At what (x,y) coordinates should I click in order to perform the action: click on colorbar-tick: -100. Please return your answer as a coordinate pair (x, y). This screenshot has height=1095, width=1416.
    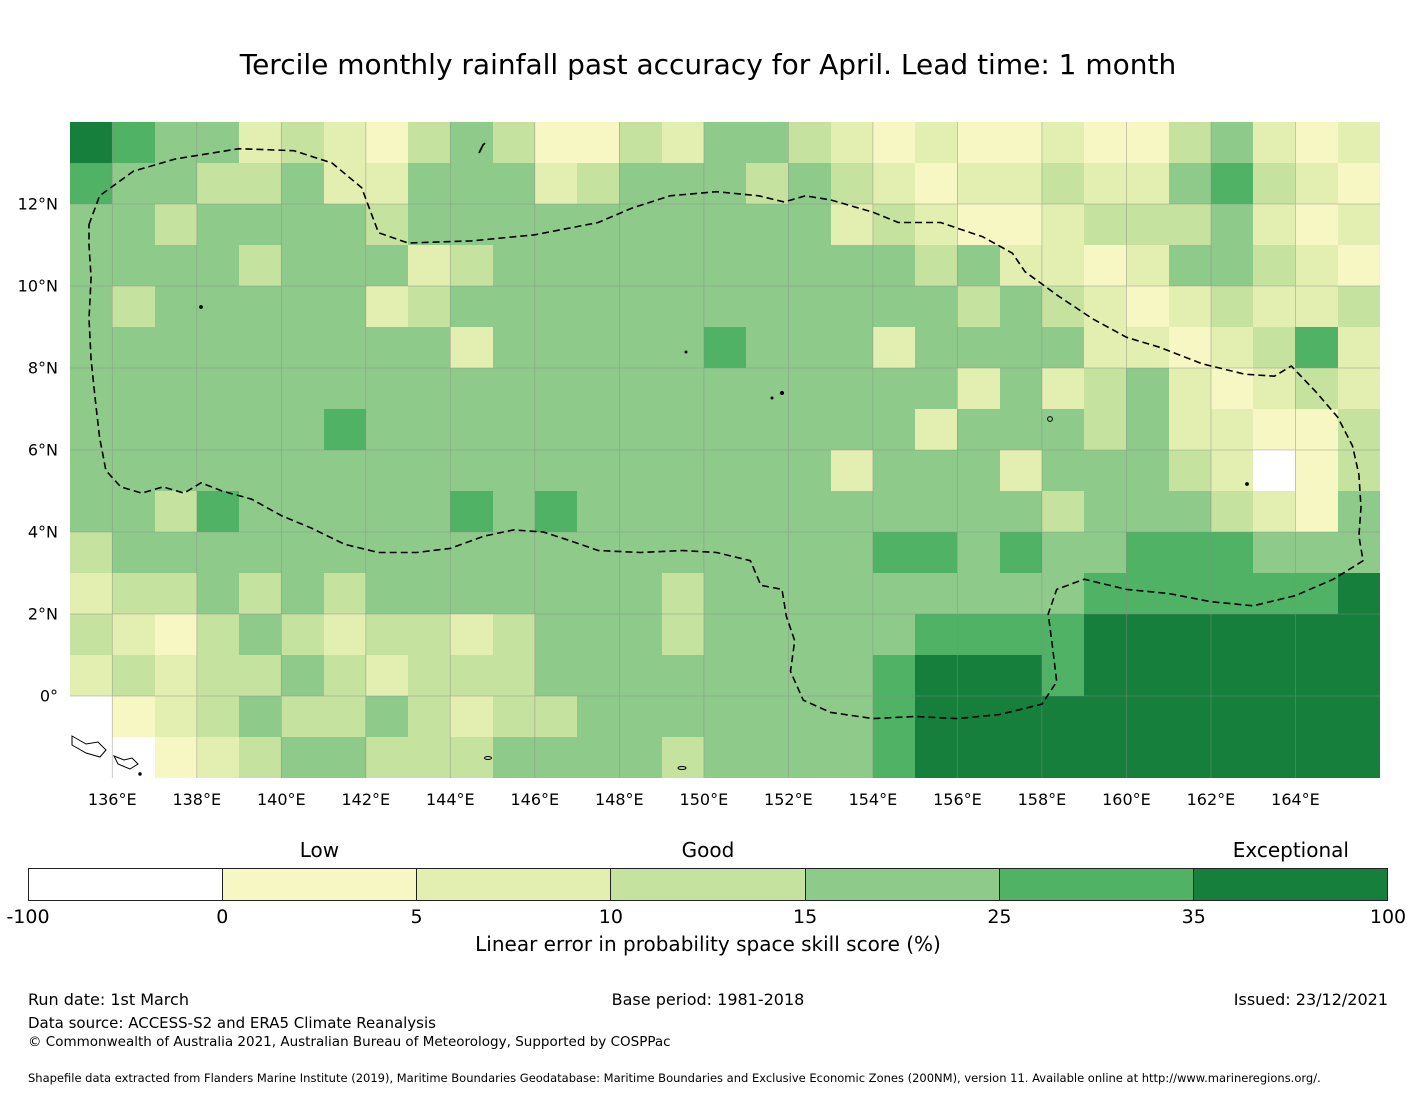
    Looking at the image, I should click on (28, 917).